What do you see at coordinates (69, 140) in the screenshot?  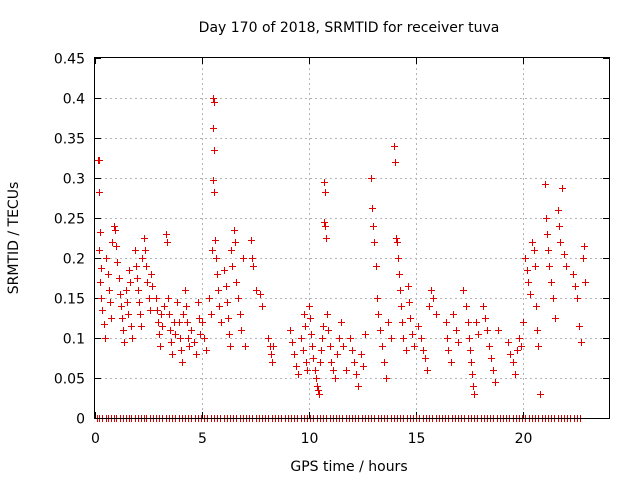 I see `y-tick-label: 0.35` at bounding box center [69, 140].